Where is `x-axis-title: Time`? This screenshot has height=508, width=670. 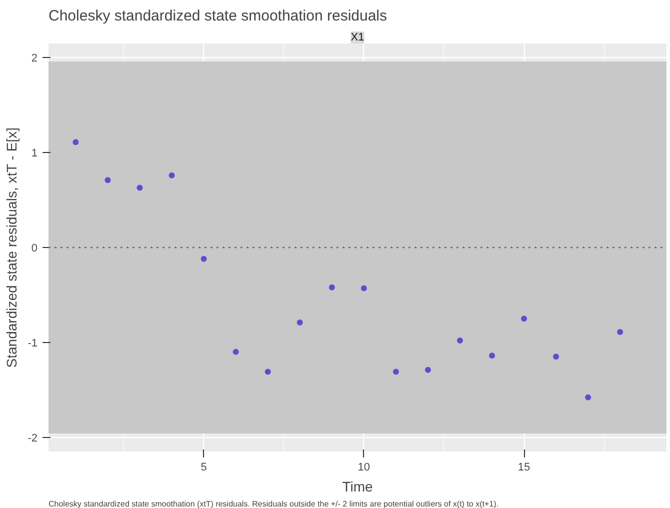 x-axis-title: Time is located at coordinates (358, 486).